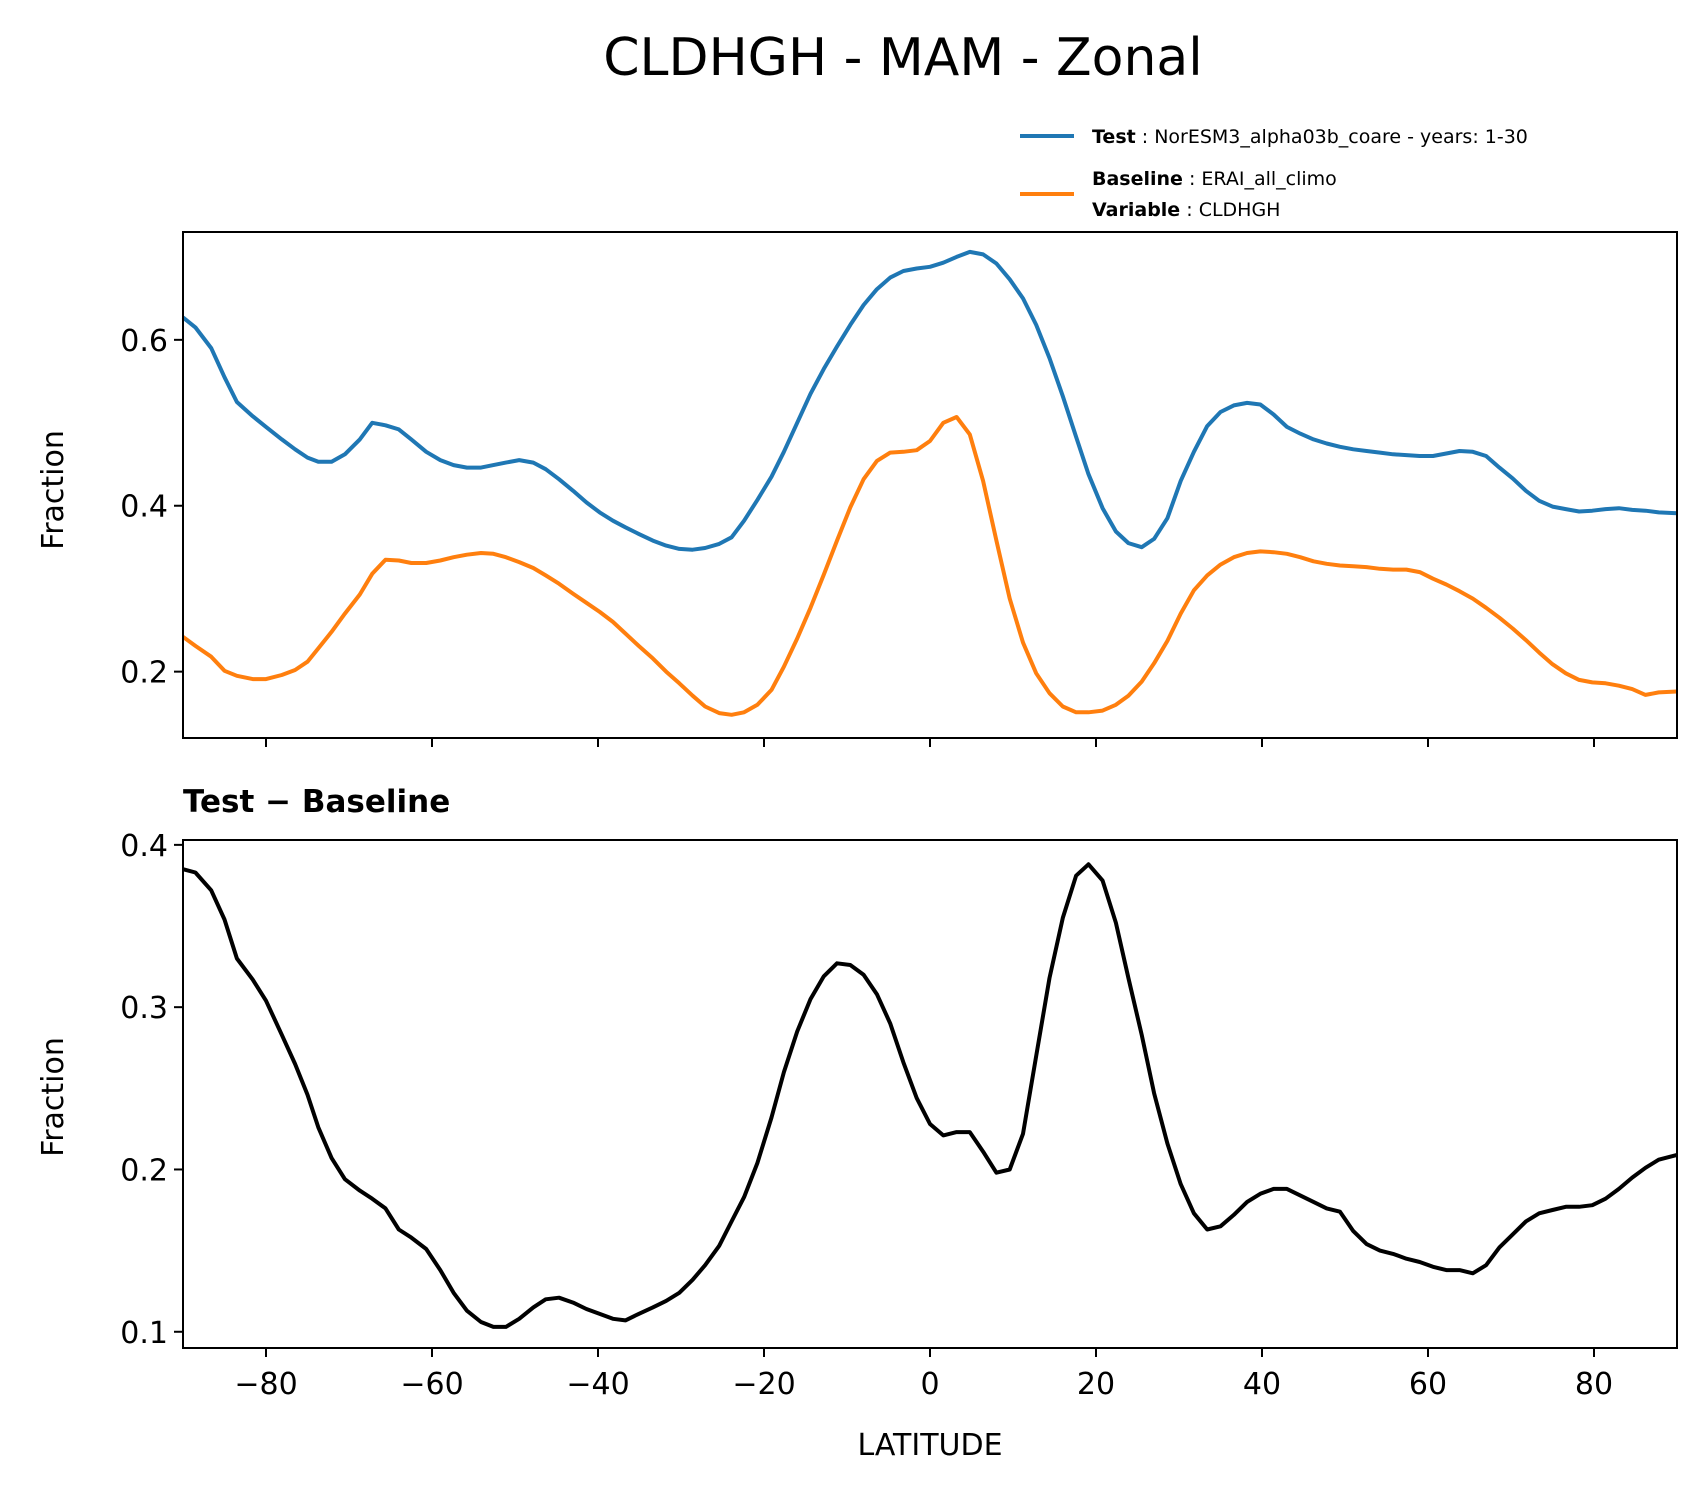 Image resolution: width=1700 pixels, height=1496 pixels. Describe the element at coordinates (1096, 1384) in the screenshot. I see `bottom-x-tick-label: 20` at that location.